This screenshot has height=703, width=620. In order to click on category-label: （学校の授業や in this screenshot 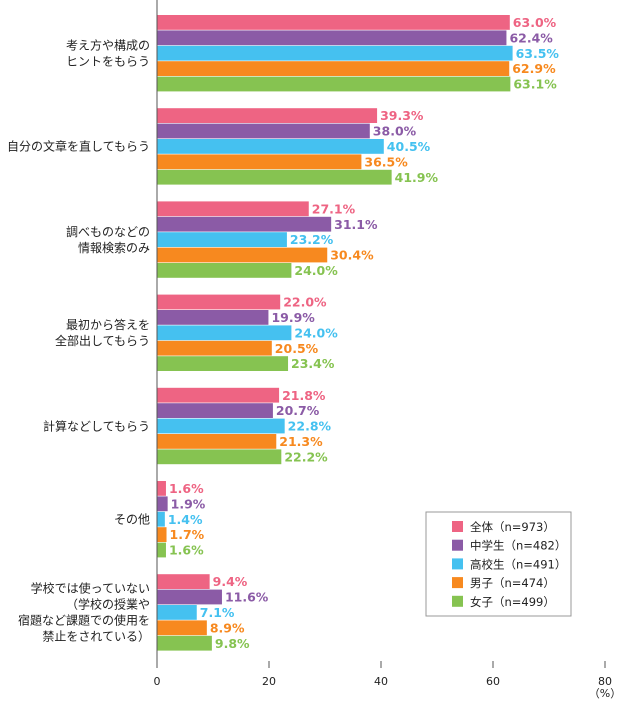, I will do `click(108, 604)`.